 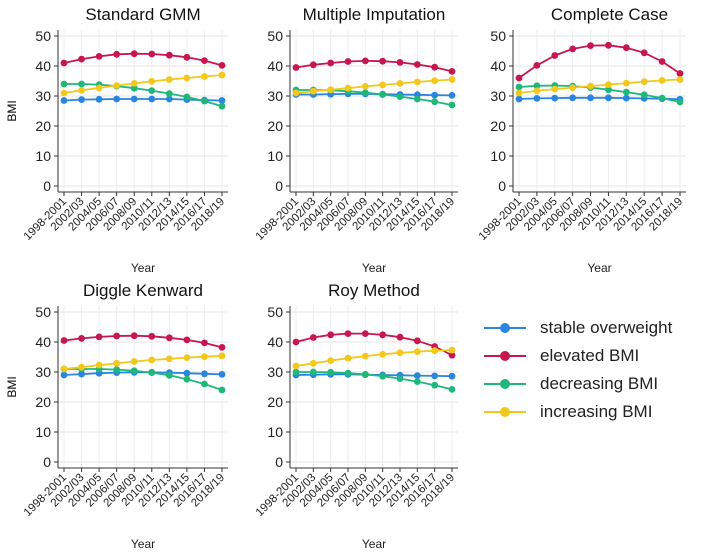 I want to click on legend-item-decreasing-bmi: decreasing BMI, so click(x=592, y=384).